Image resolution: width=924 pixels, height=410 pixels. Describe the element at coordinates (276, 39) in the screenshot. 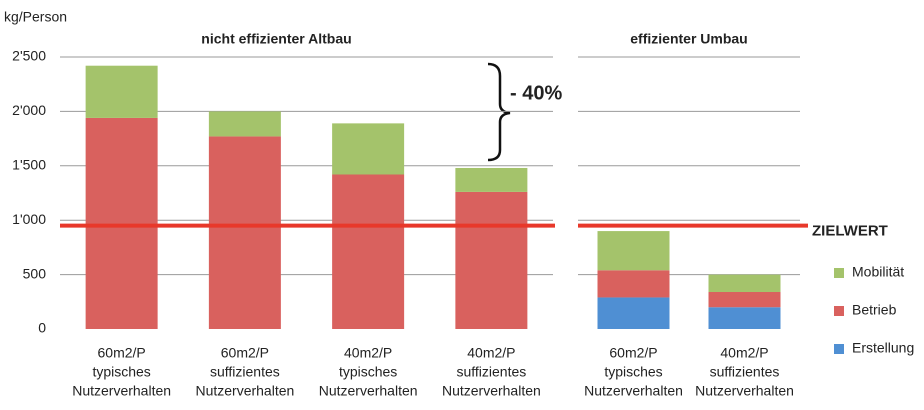

I see `panel-title: nicht effizienter Altbau` at that location.